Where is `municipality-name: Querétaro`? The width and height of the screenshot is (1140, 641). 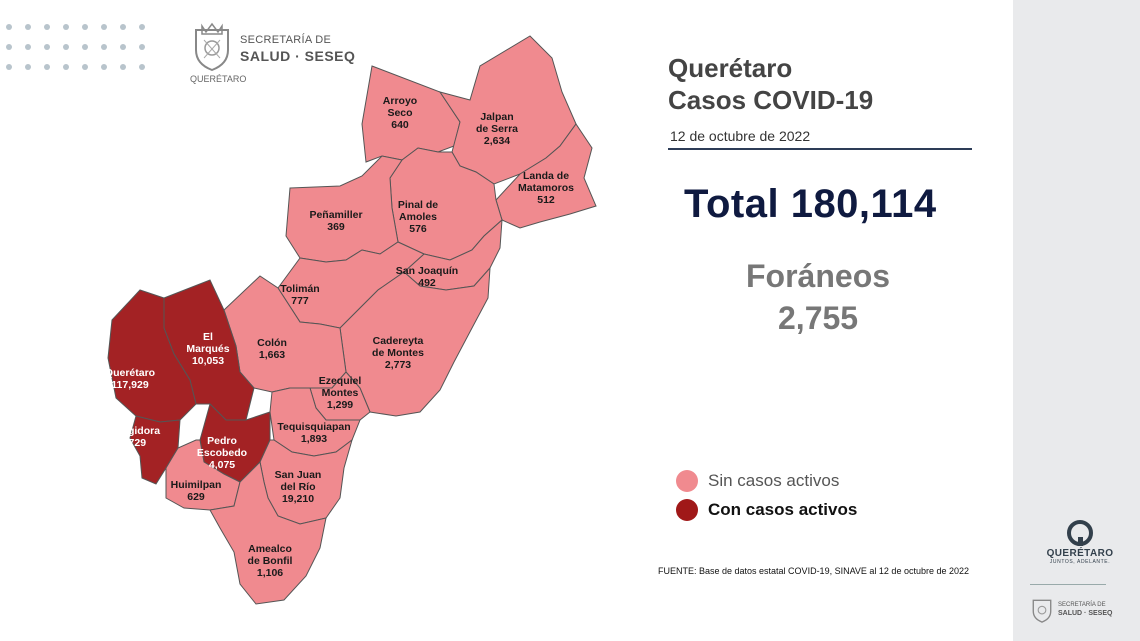 municipality-name: Querétaro is located at coordinates (130, 373).